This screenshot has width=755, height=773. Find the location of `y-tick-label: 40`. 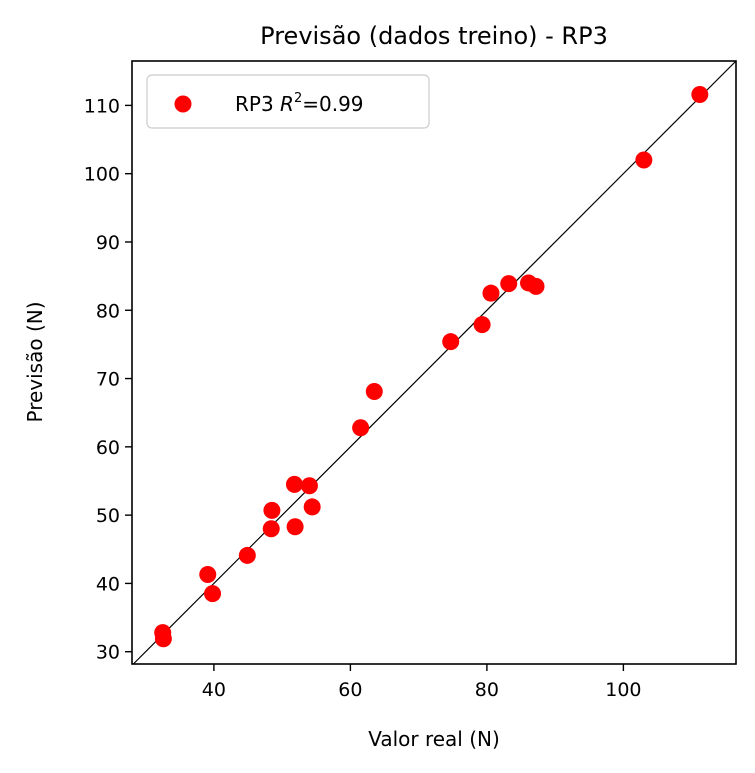

y-tick-label: 40 is located at coordinates (108, 584).